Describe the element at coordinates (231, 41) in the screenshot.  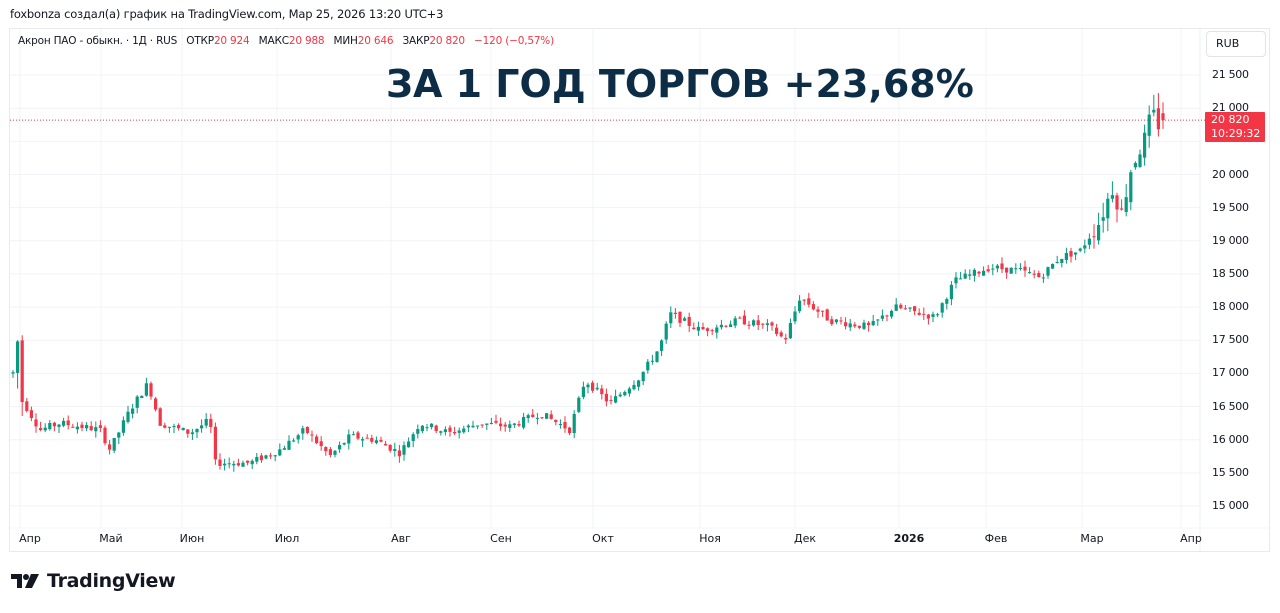
I see `open-value: 20 924` at that location.